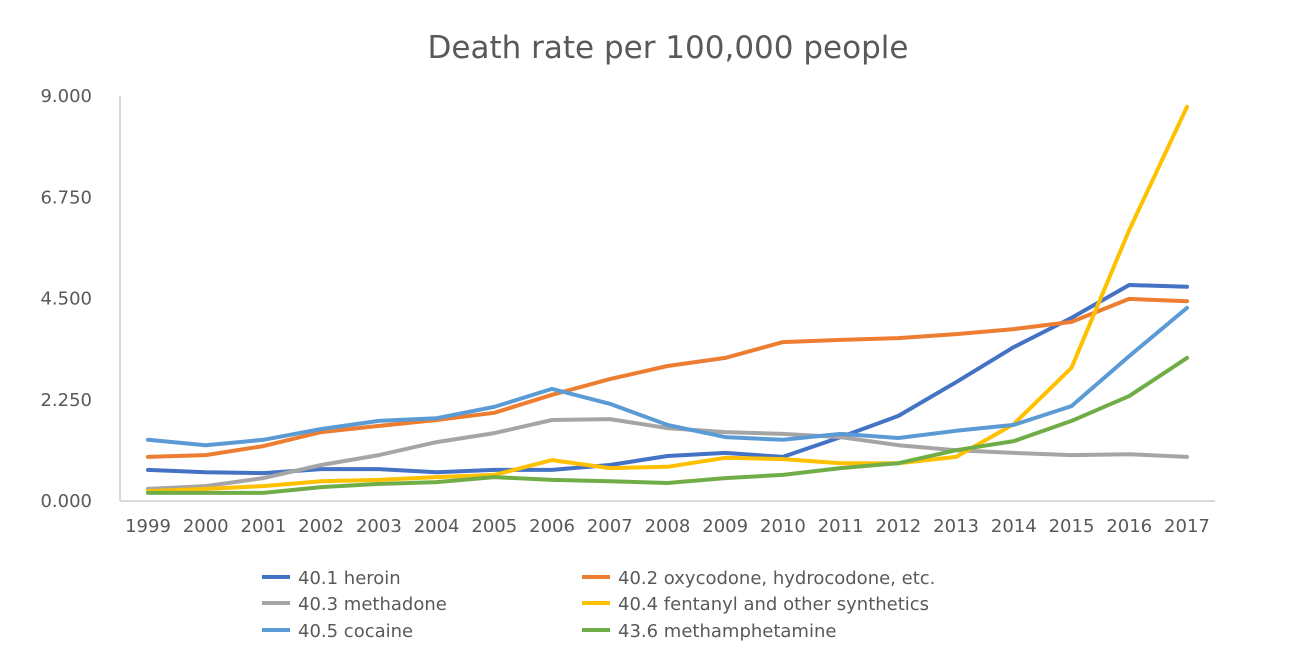 The image size is (1304, 670). I want to click on legend-label: 43.6 methamphetamine, so click(727, 631).